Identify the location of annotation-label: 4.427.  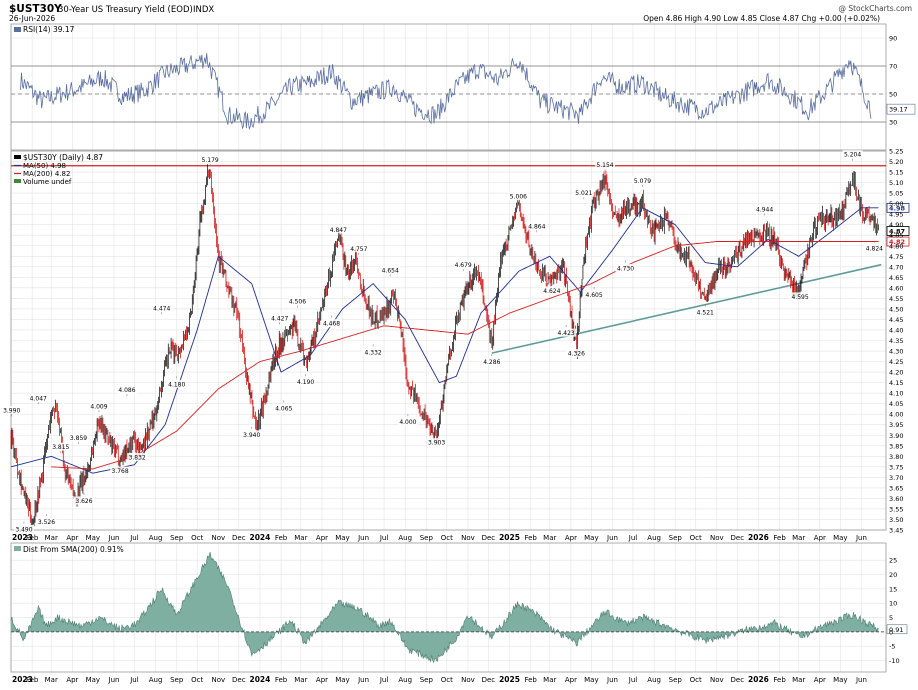
(279, 318).